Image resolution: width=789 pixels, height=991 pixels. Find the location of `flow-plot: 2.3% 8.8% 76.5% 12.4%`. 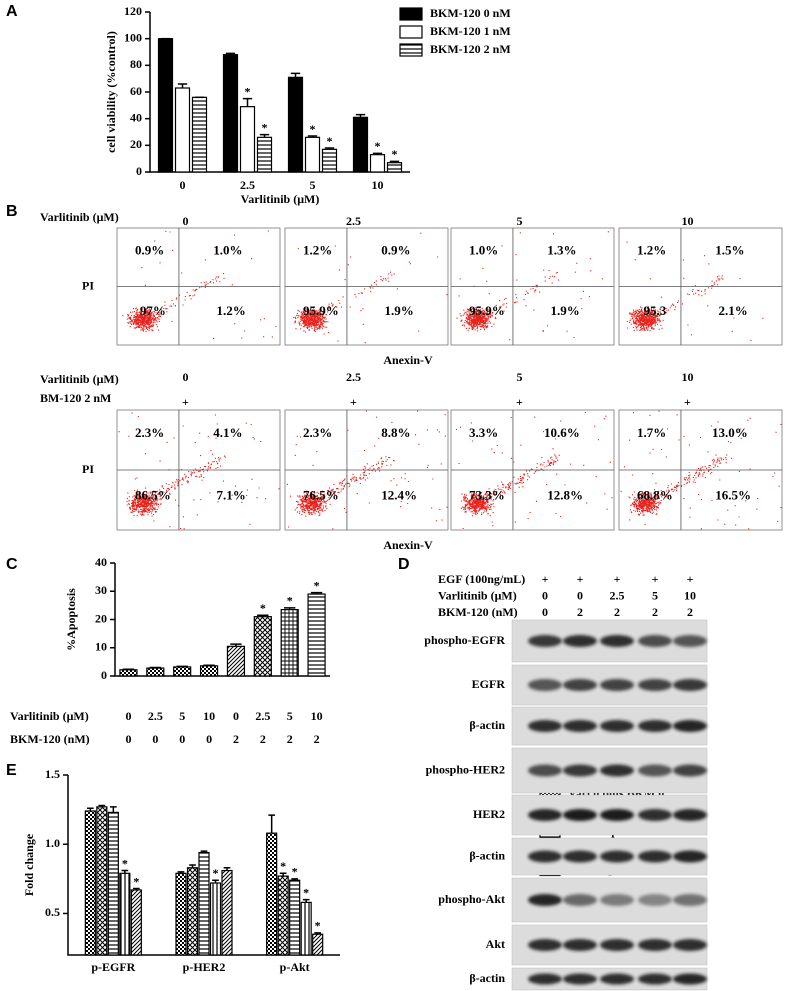

flow-plot: 2.3% 8.8% 76.5% 12.4% is located at coordinates (366, 470).